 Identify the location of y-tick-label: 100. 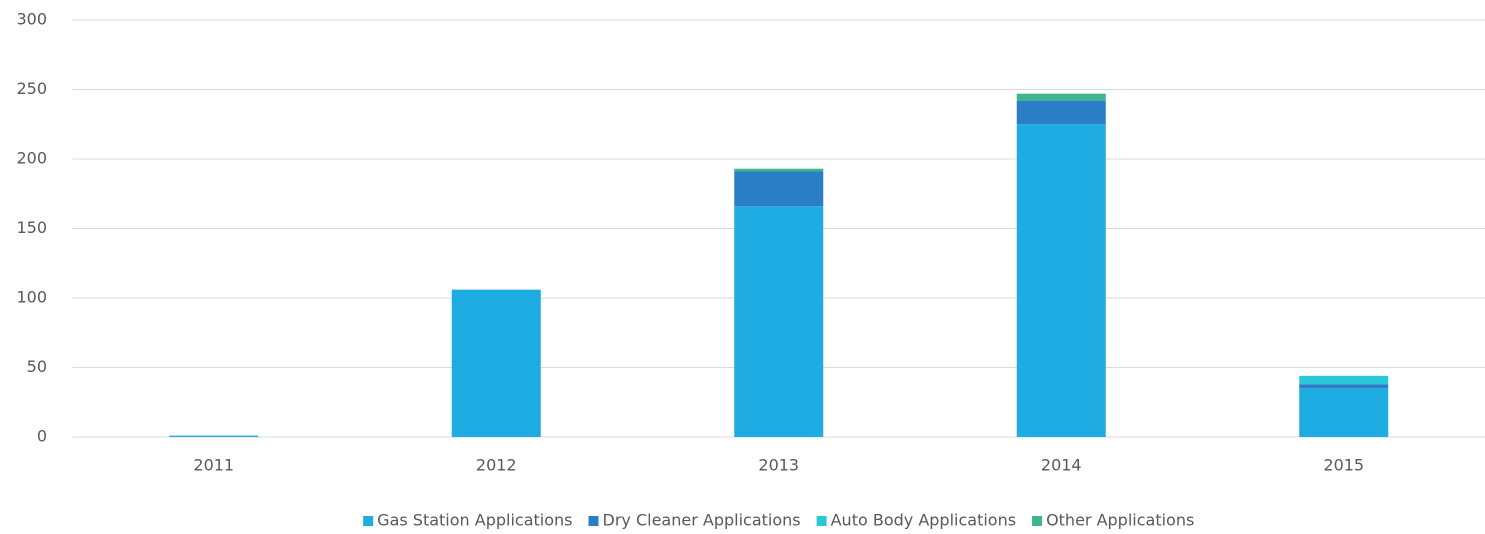
(31, 297).